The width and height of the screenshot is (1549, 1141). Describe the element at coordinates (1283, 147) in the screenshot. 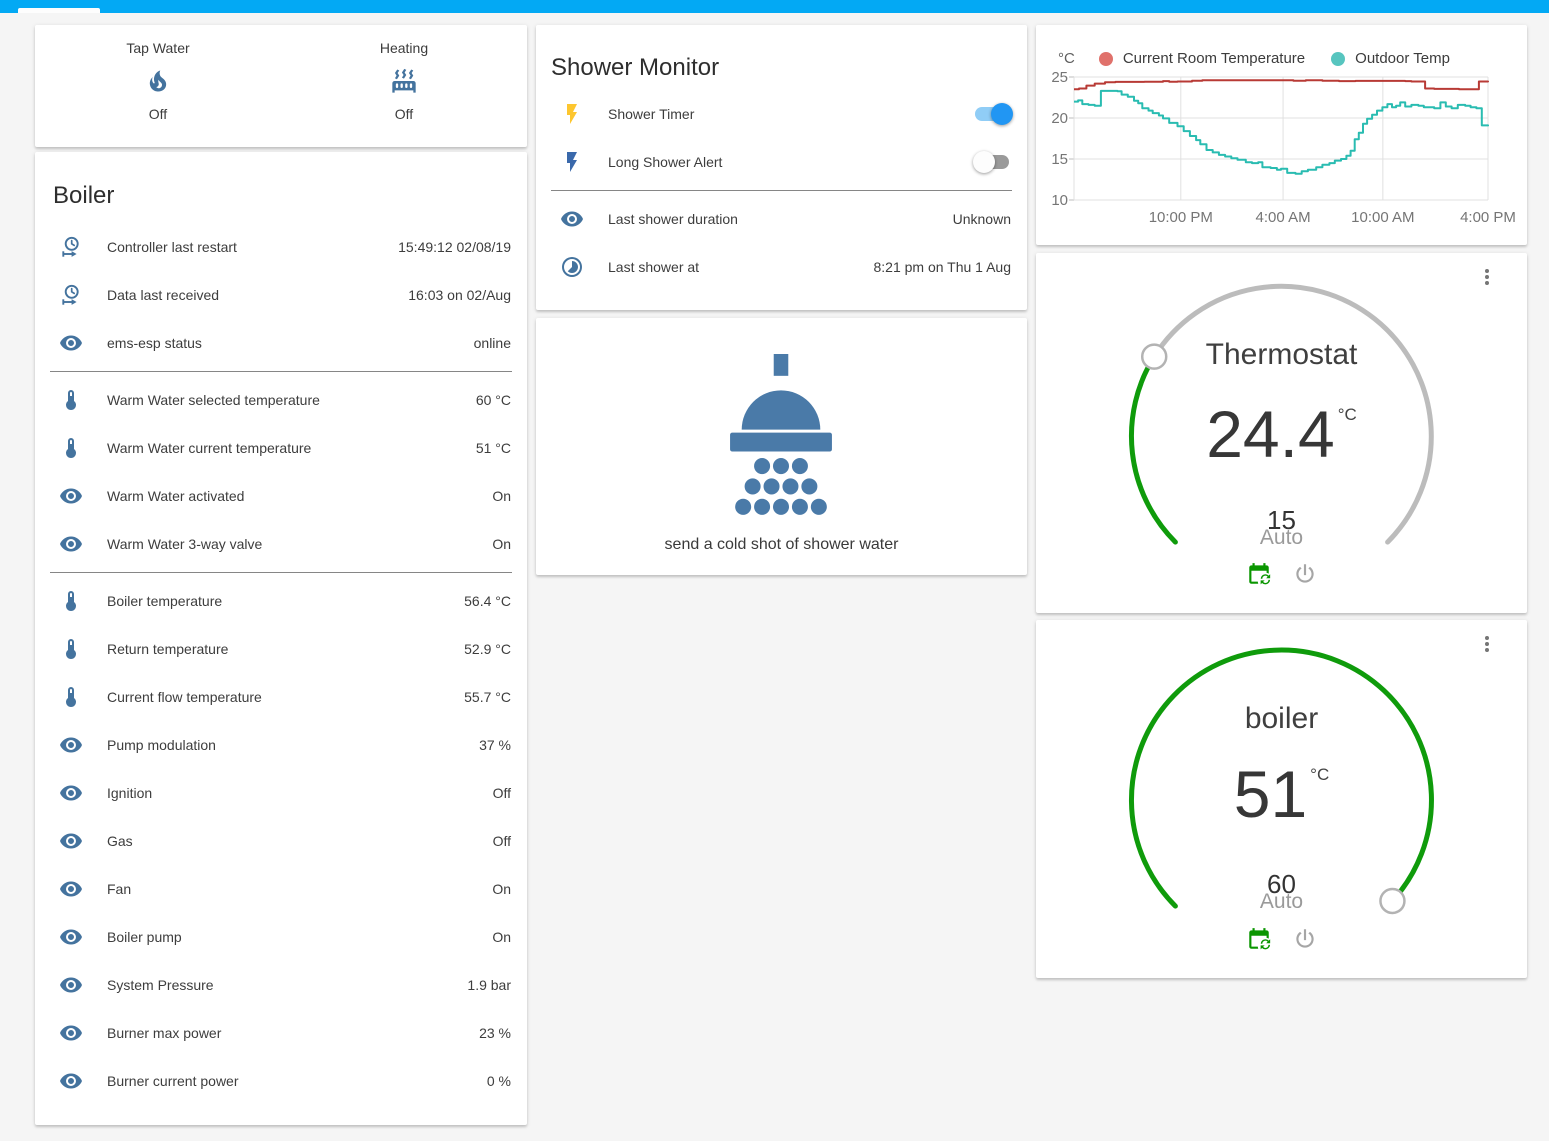

I see `history-chart: 25 20 15 10 10:00 PM 4:00 AM 10:00 AM 4:00 PM` at that location.